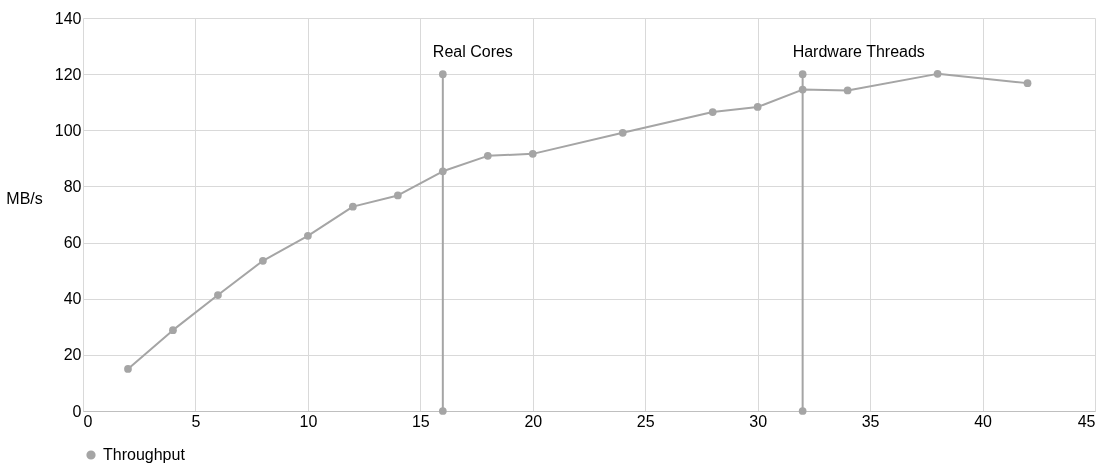  I want to click on y-tick-label: 80, so click(72, 186).